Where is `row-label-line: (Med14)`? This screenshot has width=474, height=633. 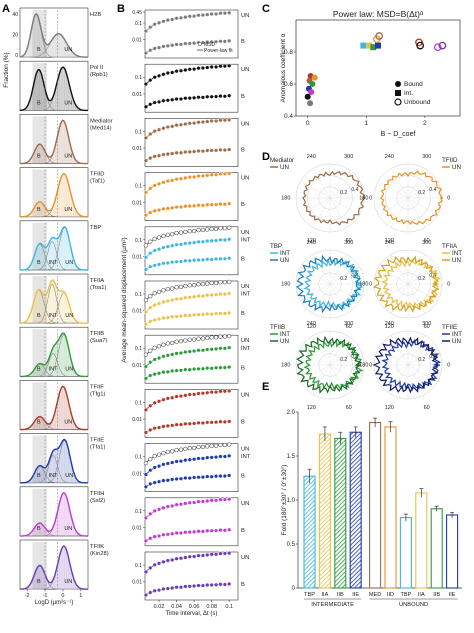
row-label-line: (Med14) is located at coordinates (101, 128).